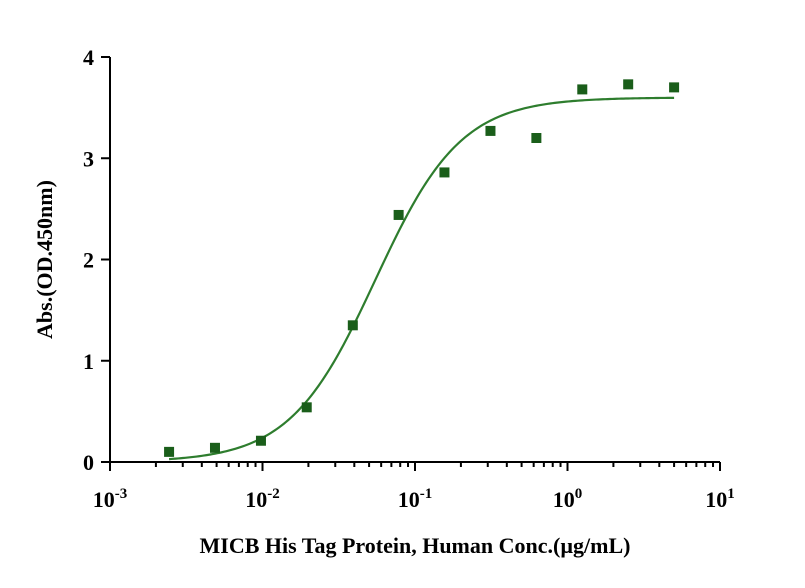 This screenshot has height=588, width=805. Describe the element at coordinates (273, 494) in the screenshot. I see `x-tick-label-exponent: -2` at that location.